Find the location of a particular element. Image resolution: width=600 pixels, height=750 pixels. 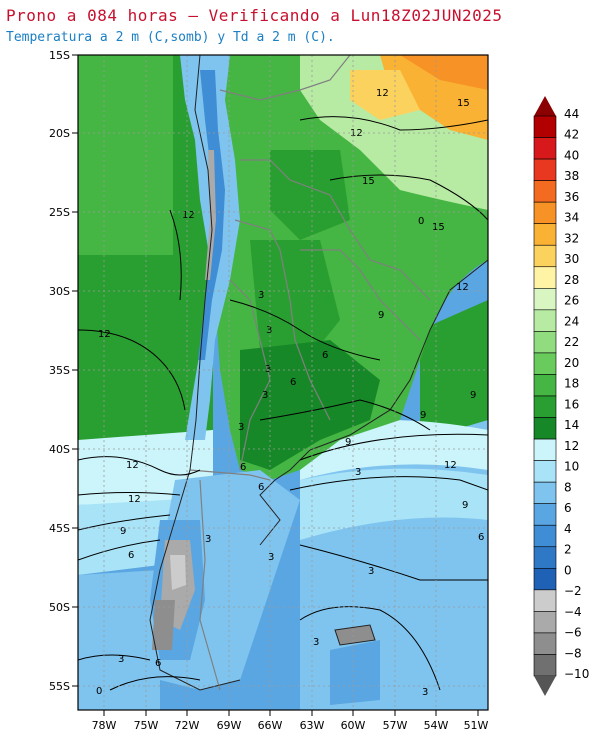

colorbar-label: 10 is located at coordinates (571, 467).